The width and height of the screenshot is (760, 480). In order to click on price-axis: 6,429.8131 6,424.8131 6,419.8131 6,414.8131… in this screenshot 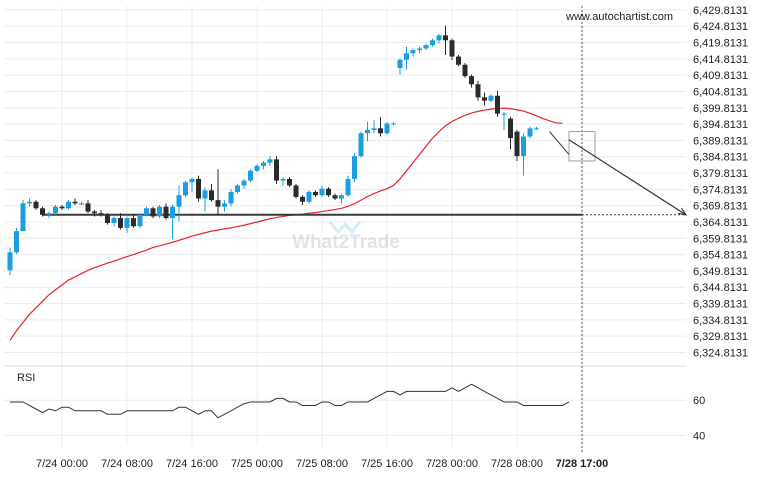, I will do `click(720, 224)`.